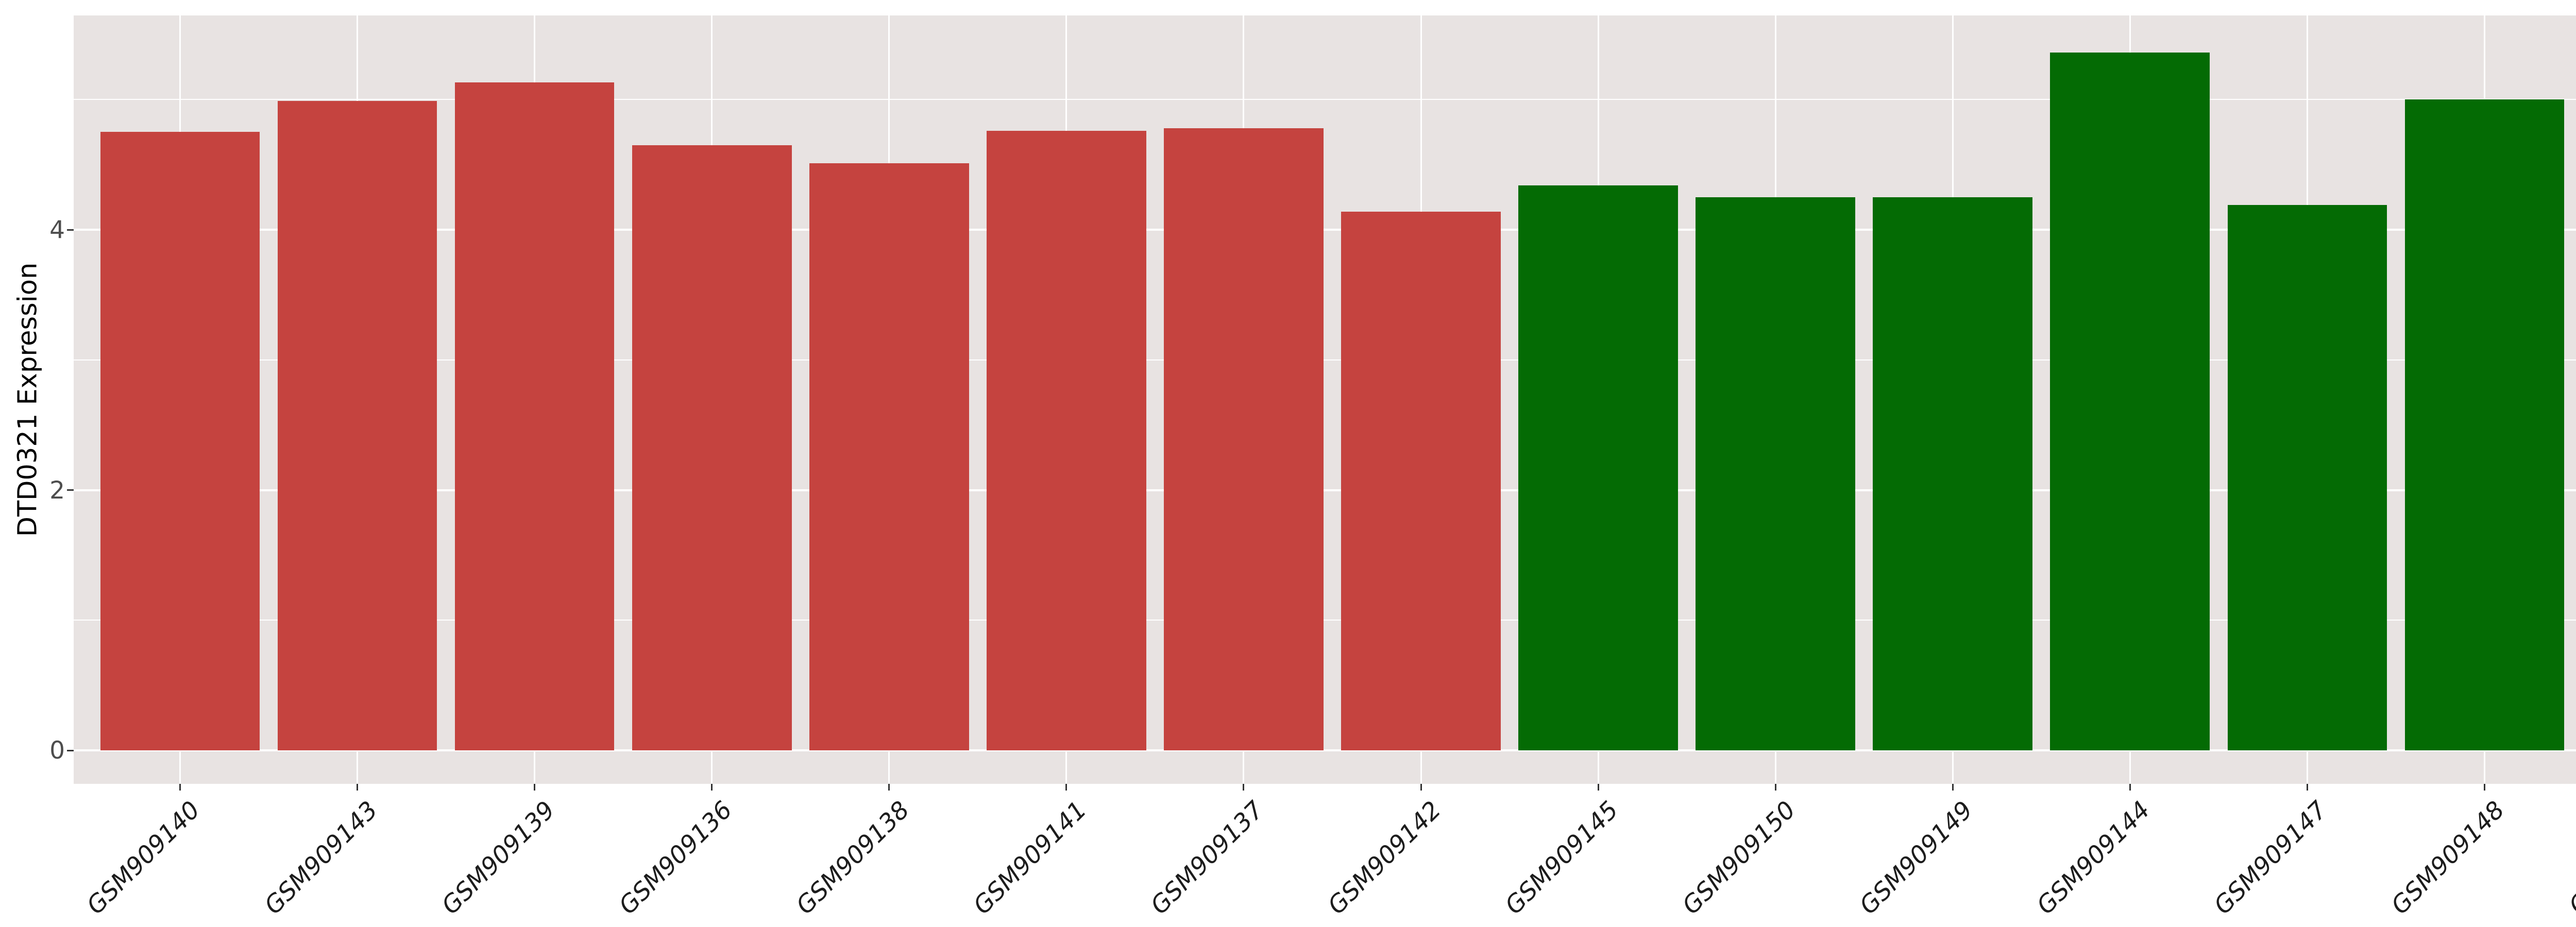 This screenshot has height=927, width=2576. Describe the element at coordinates (180, 787) in the screenshot. I see `x-tick-mark-GSM909140` at that location.